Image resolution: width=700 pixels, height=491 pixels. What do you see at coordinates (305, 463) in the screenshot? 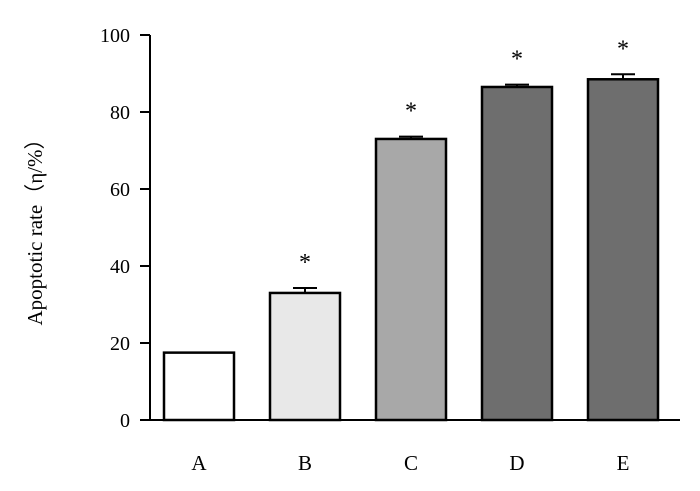
I see `x-tick-label-B: B` at bounding box center [305, 463].